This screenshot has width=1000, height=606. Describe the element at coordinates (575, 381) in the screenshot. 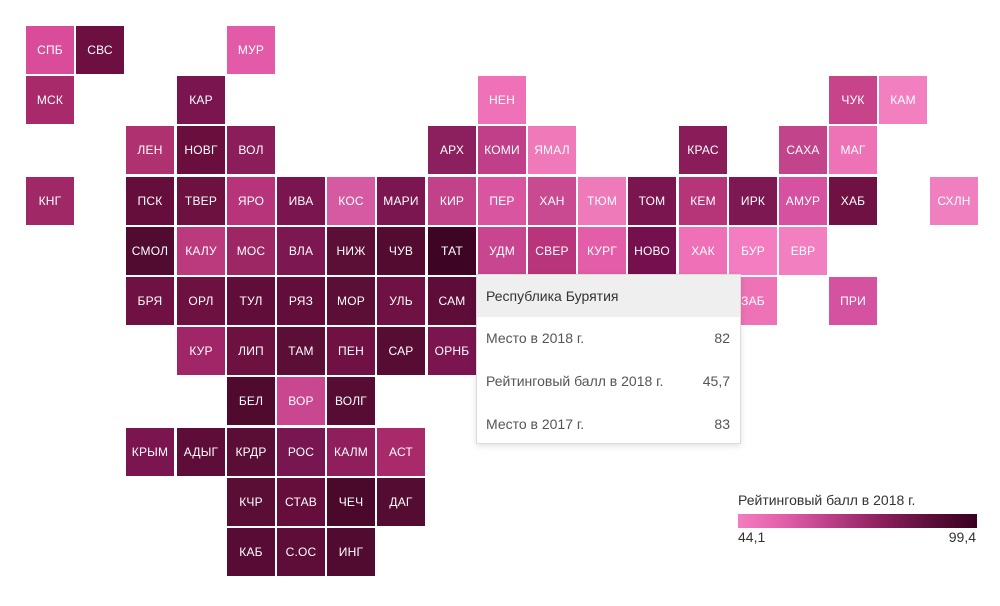

I see `tooltip-label-score-2018: Рейтинговый балл в 2018 г.` at that location.